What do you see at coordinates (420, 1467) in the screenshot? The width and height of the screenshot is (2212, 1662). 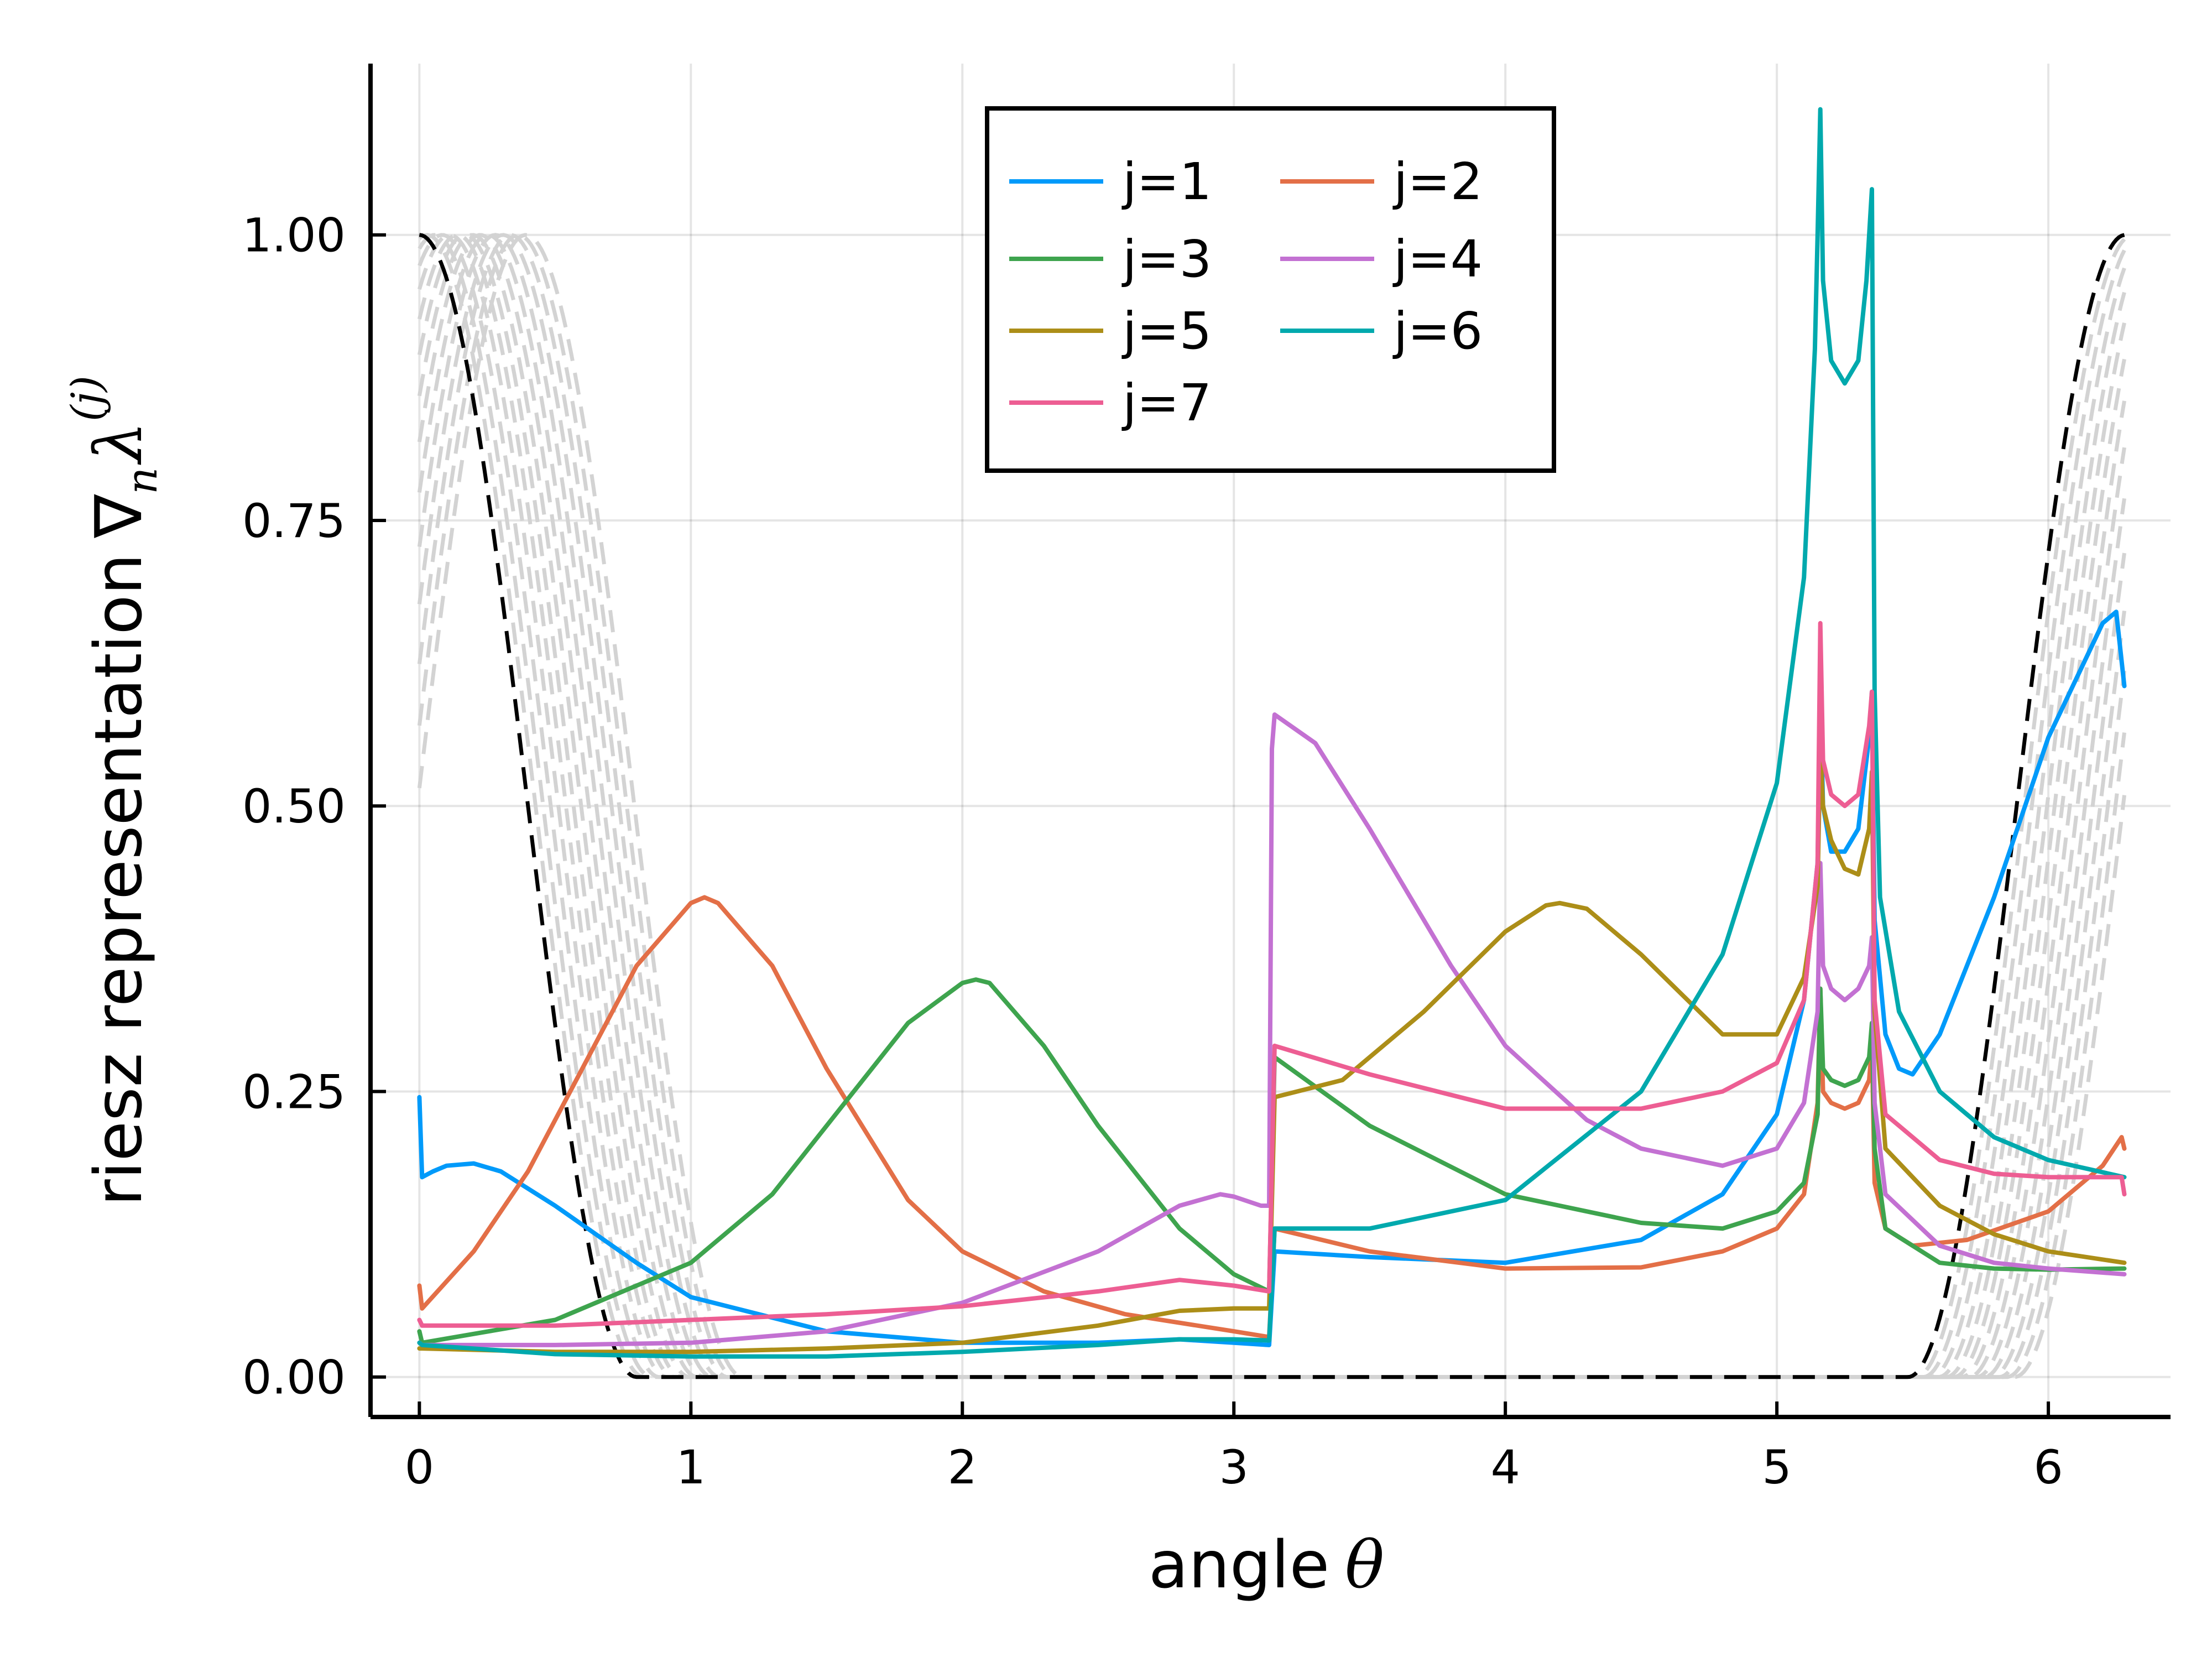 I see `x-tick-label: 0` at bounding box center [420, 1467].